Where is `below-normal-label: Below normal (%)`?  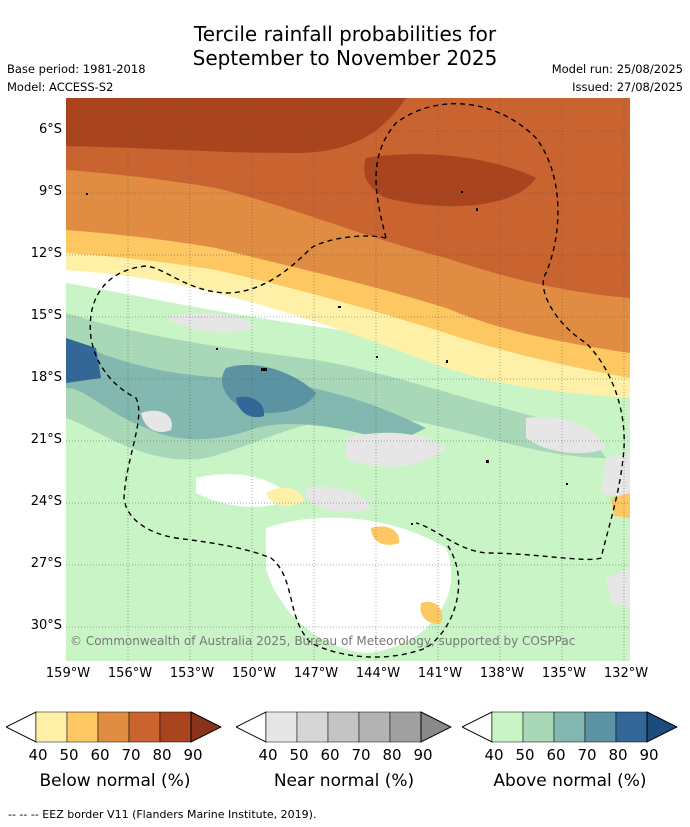 below-normal-label: Below normal (%) is located at coordinates (115, 781).